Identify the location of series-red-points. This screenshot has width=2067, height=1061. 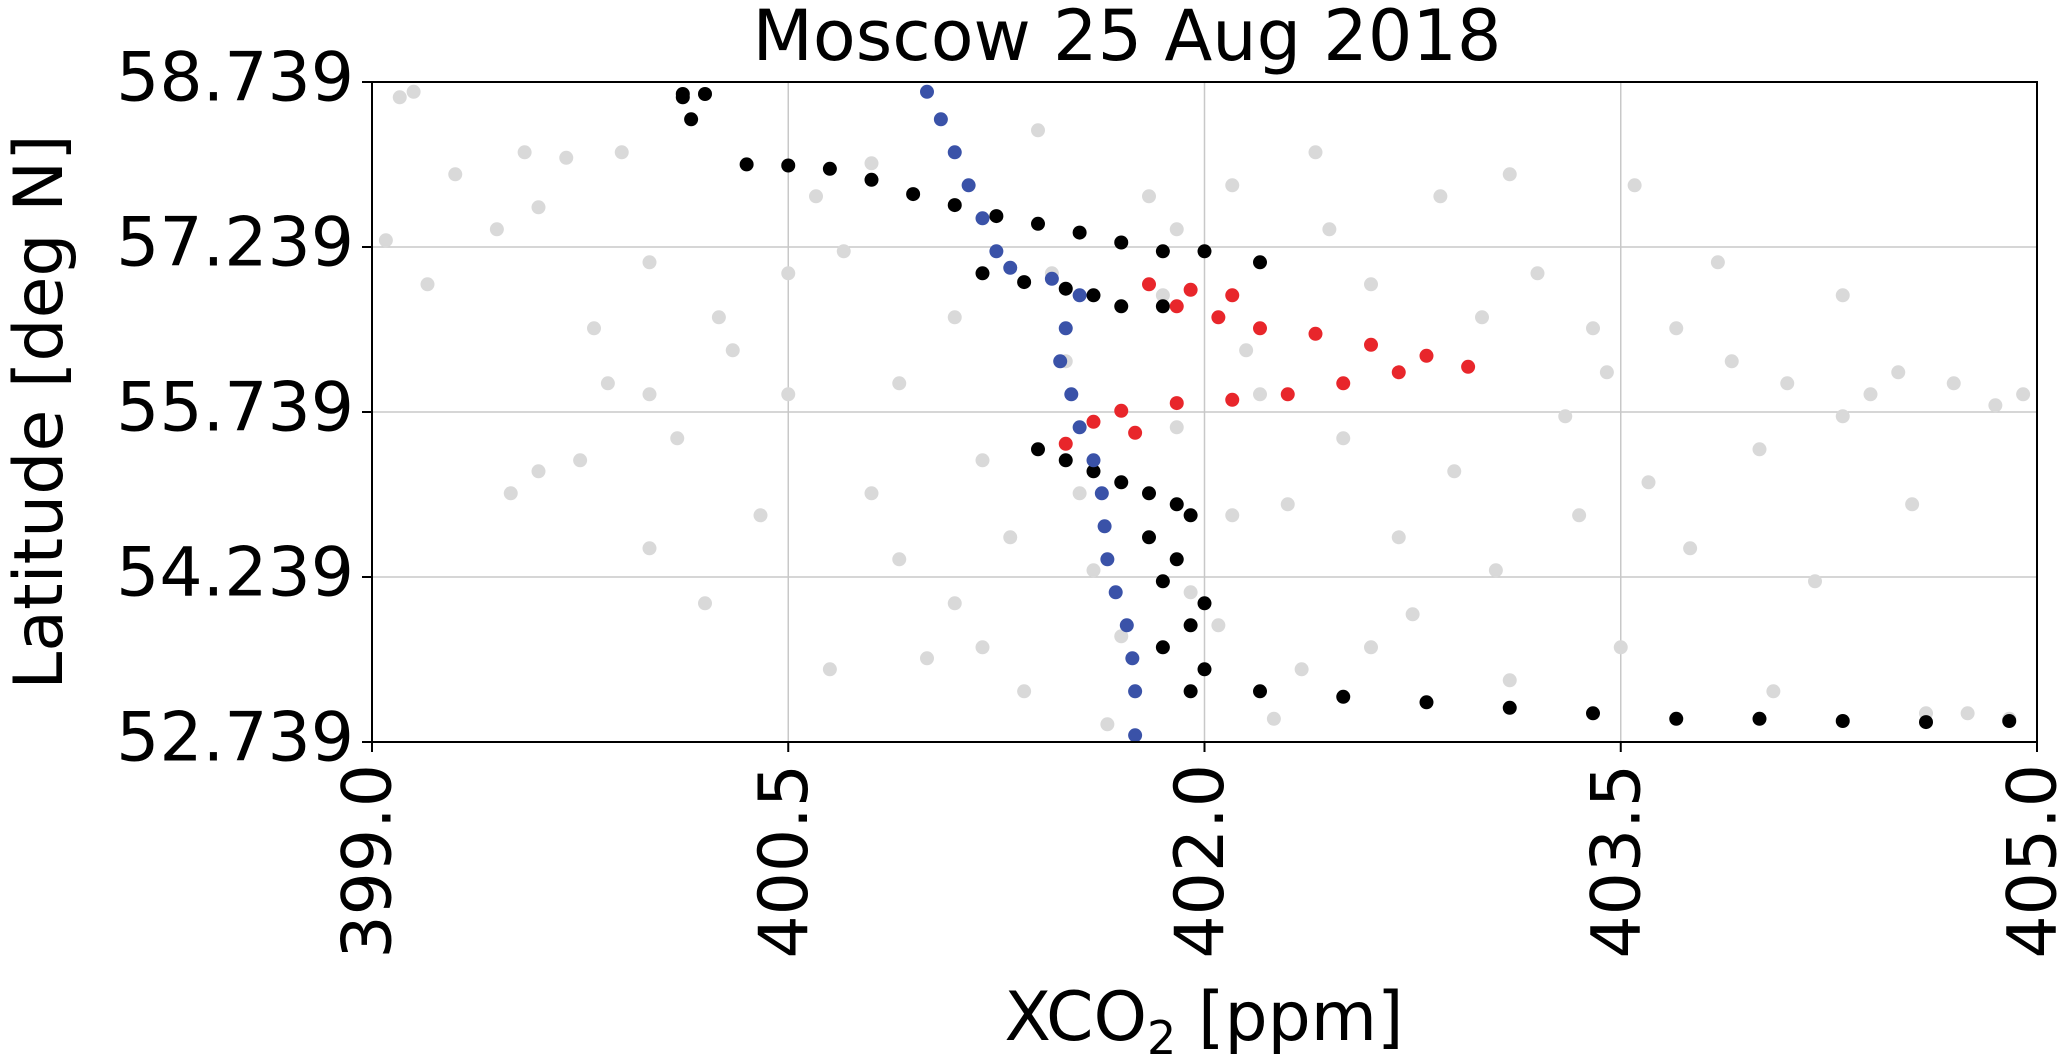
(1267, 364).